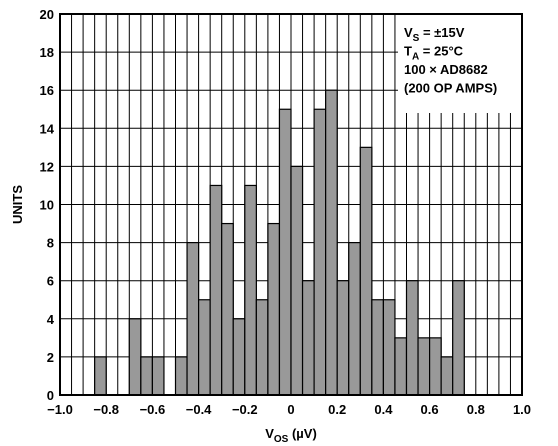 Image resolution: width=558 pixels, height=446 pixels. Describe the element at coordinates (47, 90) in the screenshot. I see `y-tick-label: 16` at that location.